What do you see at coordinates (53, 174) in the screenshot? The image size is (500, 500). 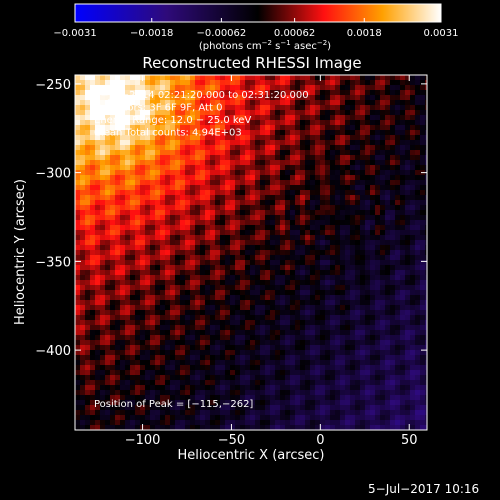 I see `y-tick-label: −300` at bounding box center [53, 174].